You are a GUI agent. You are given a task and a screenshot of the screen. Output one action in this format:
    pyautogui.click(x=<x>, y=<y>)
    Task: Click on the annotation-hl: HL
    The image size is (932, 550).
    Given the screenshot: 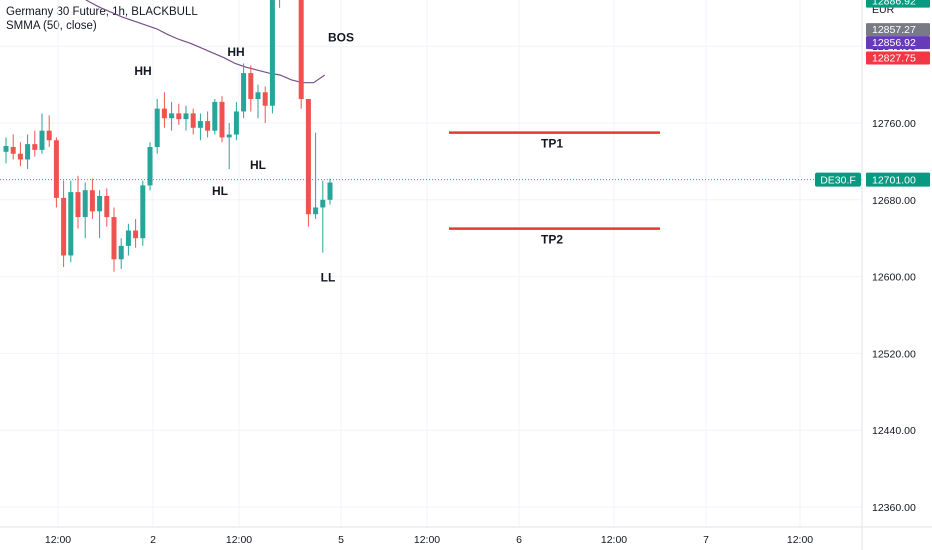 What is the action you would take?
    pyautogui.click(x=220, y=191)
    